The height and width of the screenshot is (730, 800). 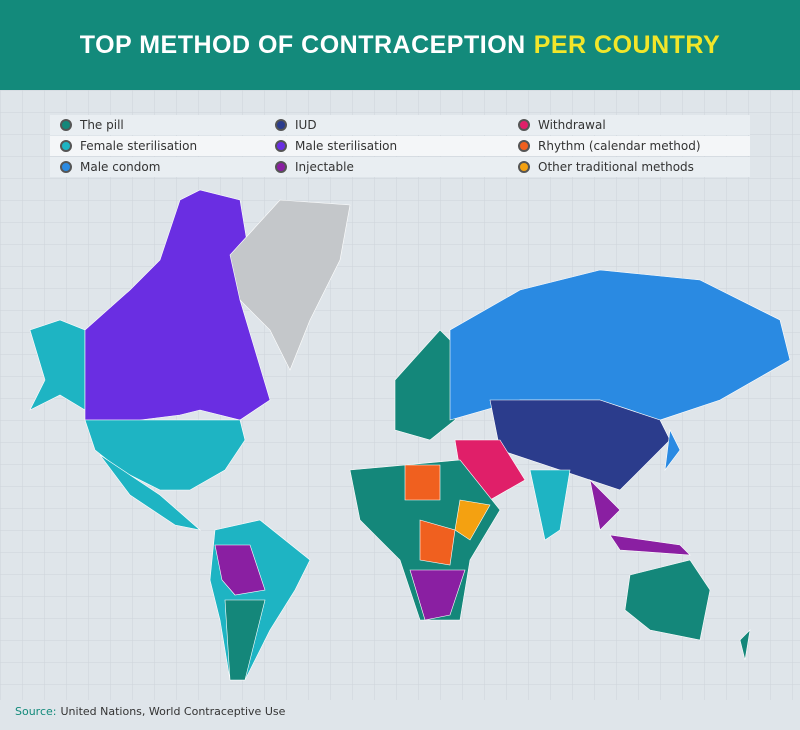 I want to click on region-southern-africa, so click(x=437, y=595).